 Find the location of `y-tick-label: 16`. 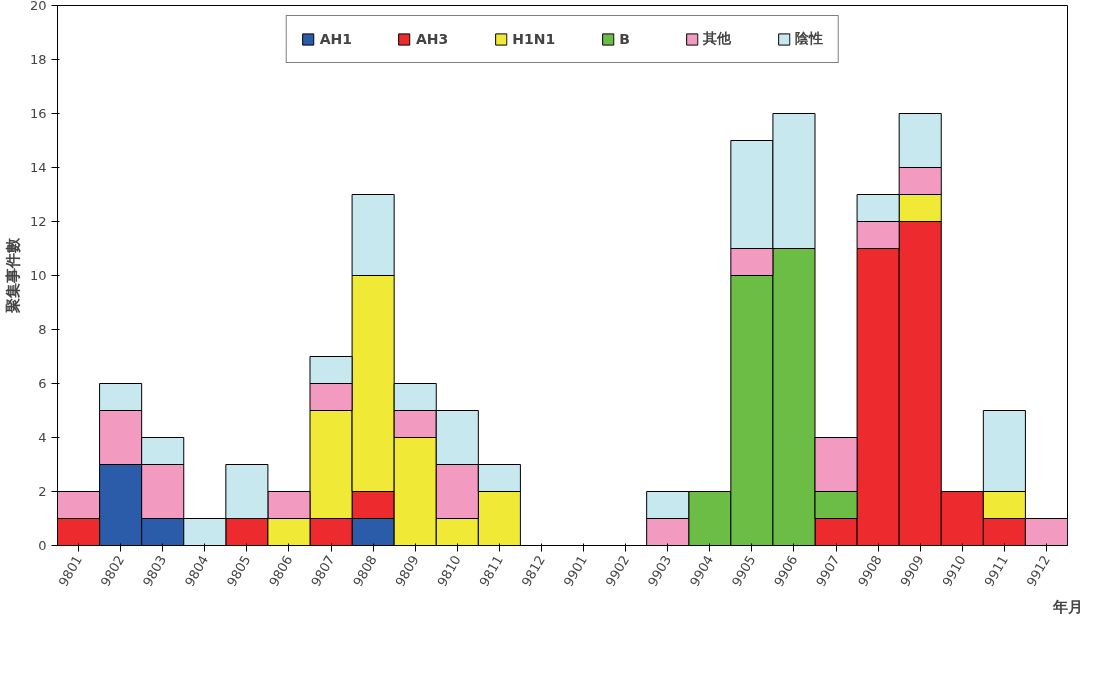

y-tick-label: 16 is located at coordinates (38, 113).